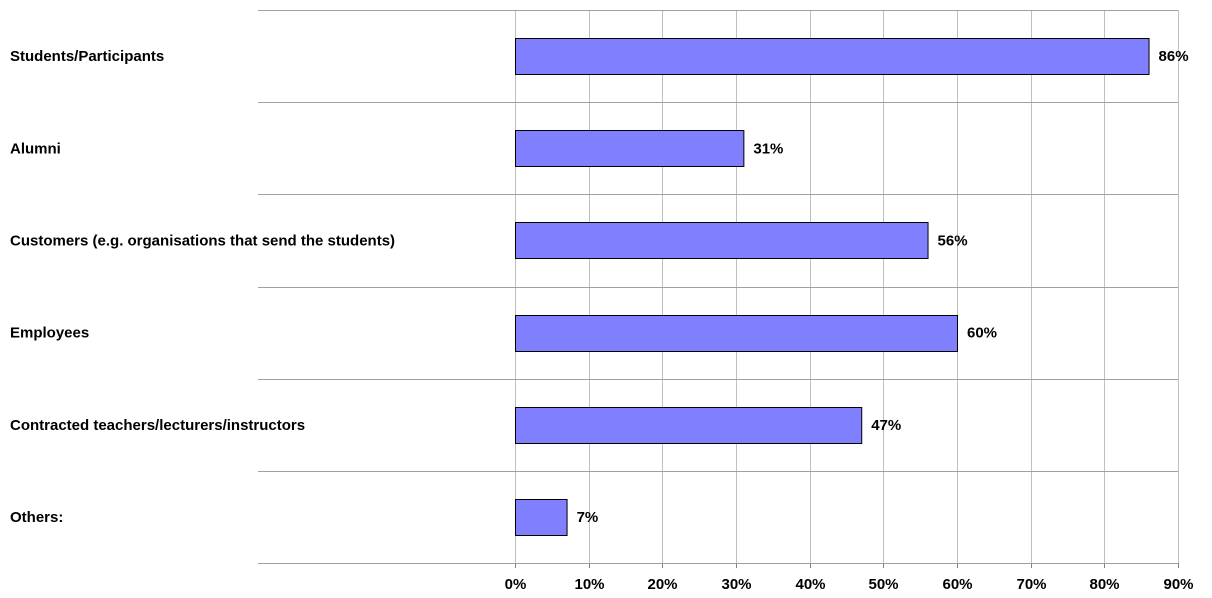  What do you see at coordinates (768, 148) in the screenshot?
I see `data-label: 31%` at bounding box center [768, 148].